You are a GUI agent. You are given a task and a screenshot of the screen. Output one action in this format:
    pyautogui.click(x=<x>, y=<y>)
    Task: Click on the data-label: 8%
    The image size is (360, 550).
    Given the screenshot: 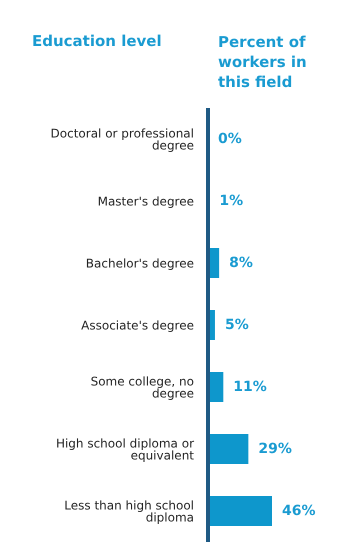 What is the action you would take?
    pyautogui.click(x=241, y=263)
    